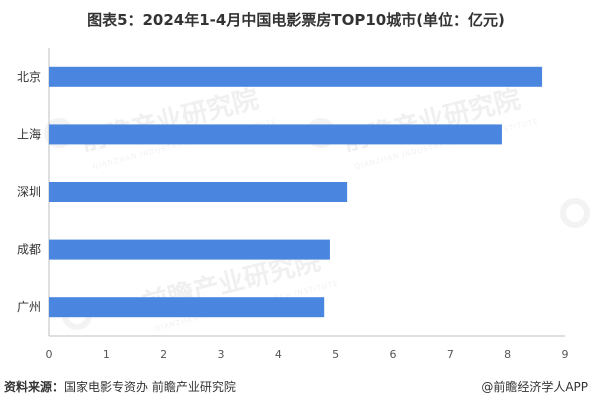 The width and height of the screenshot is (592, 408). I want to click on x-tick-label: 2, so click(163, 354).